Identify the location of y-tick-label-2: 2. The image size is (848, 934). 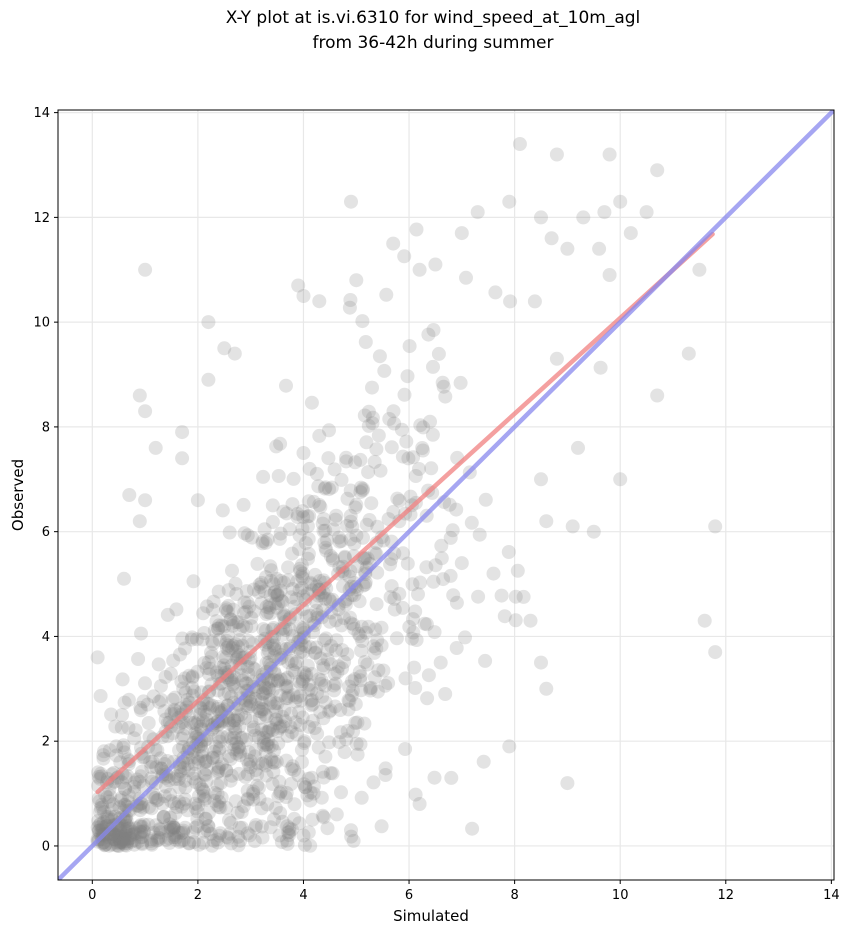
(46, 742).